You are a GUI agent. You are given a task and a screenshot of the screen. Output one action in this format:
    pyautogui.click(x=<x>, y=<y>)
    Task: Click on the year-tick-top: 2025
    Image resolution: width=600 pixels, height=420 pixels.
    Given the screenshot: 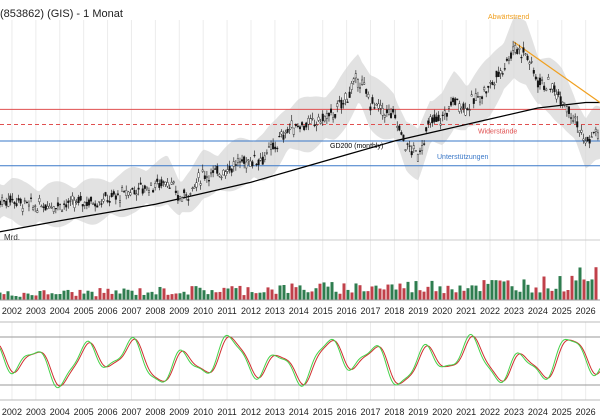 What is the action you would take?
    pyautogui.click(x=562, y=311)
    